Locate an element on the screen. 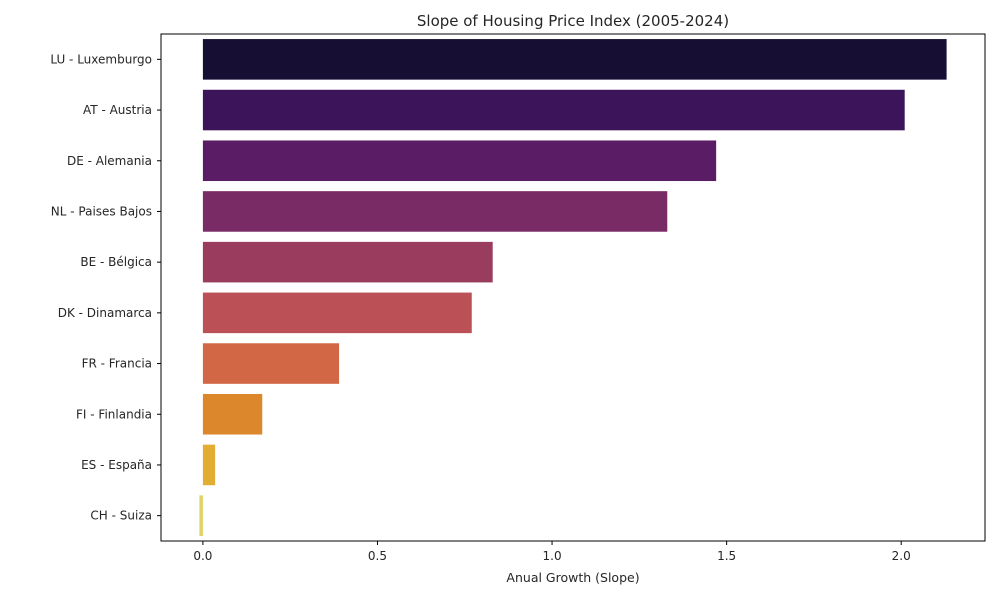 This screenshot has height=600, width=1000. bar-fr is located at coordinates (271, 363).